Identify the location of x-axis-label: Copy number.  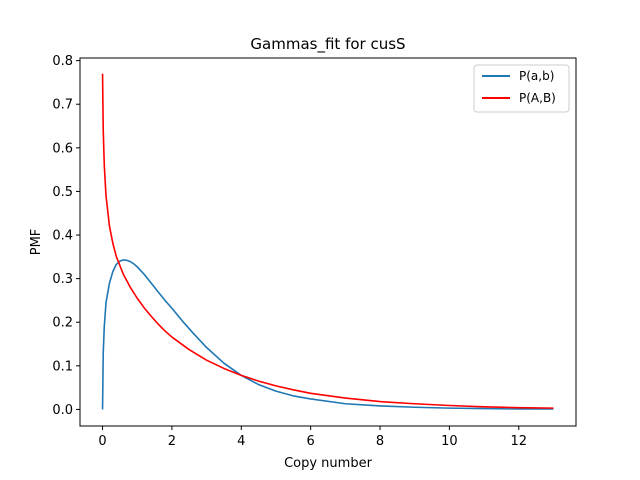
(328, 463).